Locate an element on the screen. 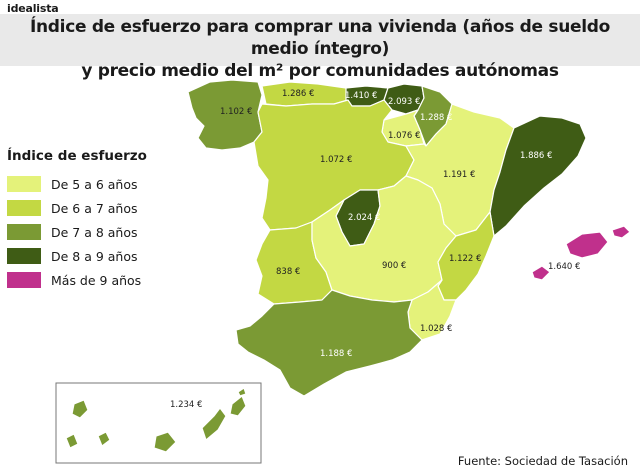 This screenshot has height=472, width=640. legend-item: De 7 a 8 años is located at coordinates (77, 232).